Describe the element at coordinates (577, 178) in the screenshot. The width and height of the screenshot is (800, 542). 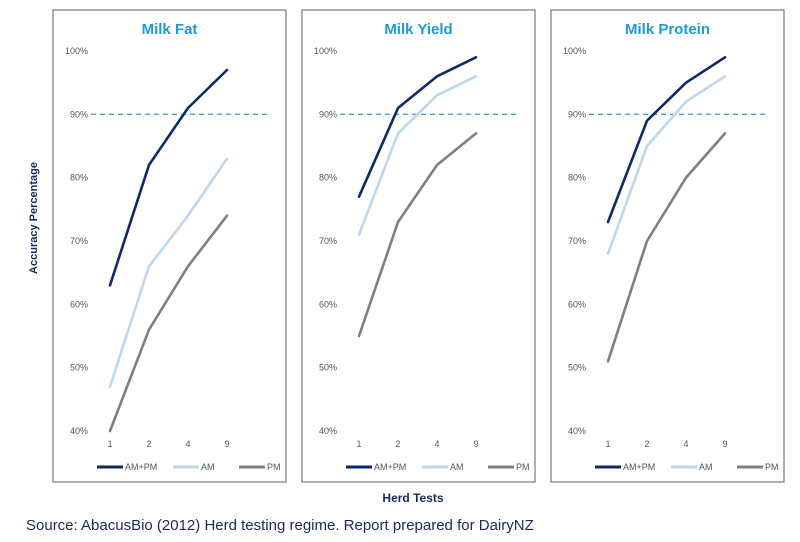
I see `milk-protein-ytick-label: 80%` at that location.